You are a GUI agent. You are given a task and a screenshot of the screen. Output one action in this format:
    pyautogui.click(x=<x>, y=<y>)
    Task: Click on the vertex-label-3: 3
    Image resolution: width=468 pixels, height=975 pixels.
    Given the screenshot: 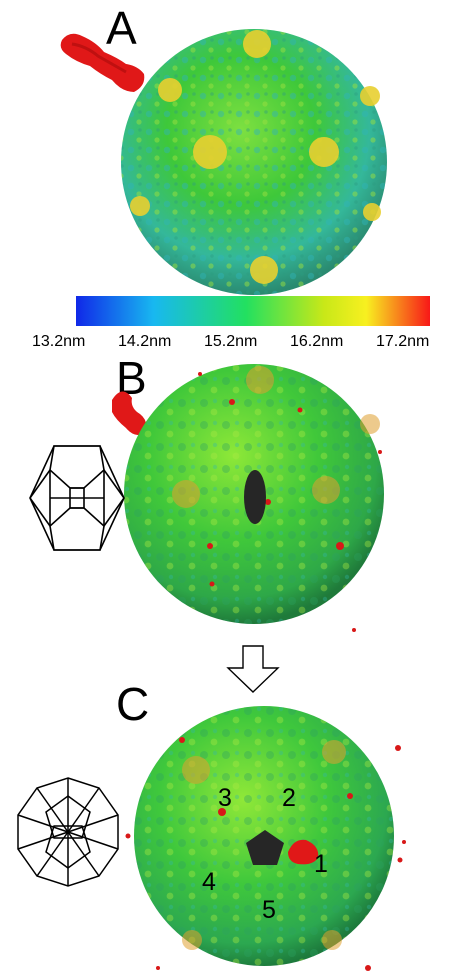 What is the action you would take?
    pyautogui.click(x=225, y=798)
    